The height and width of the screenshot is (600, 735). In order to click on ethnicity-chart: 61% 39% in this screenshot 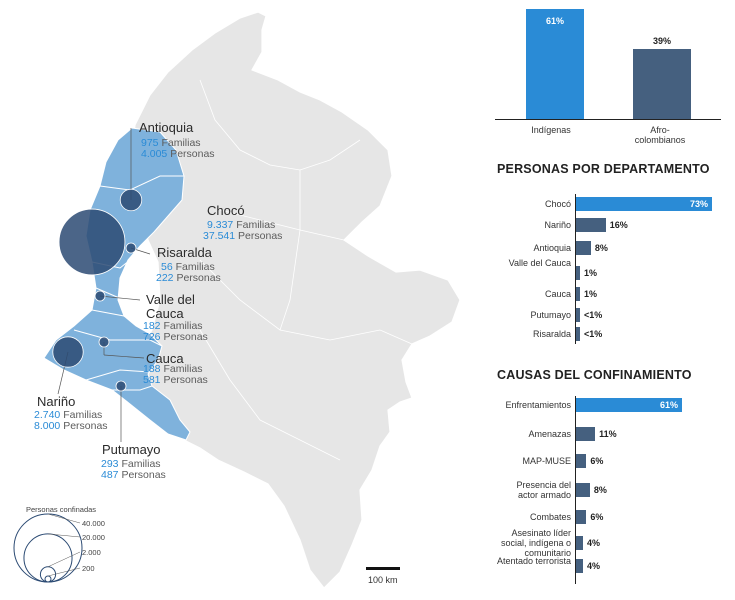, I will do `click(610, 75)`.